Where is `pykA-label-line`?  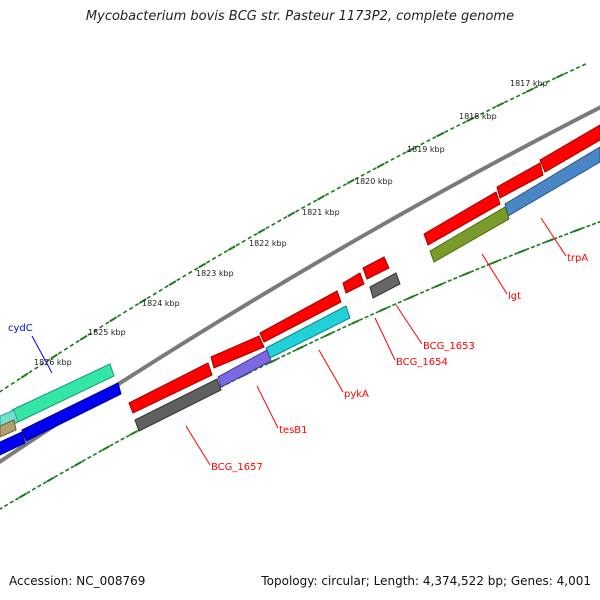
pykA-label-line is located at coordinates (331, 371).